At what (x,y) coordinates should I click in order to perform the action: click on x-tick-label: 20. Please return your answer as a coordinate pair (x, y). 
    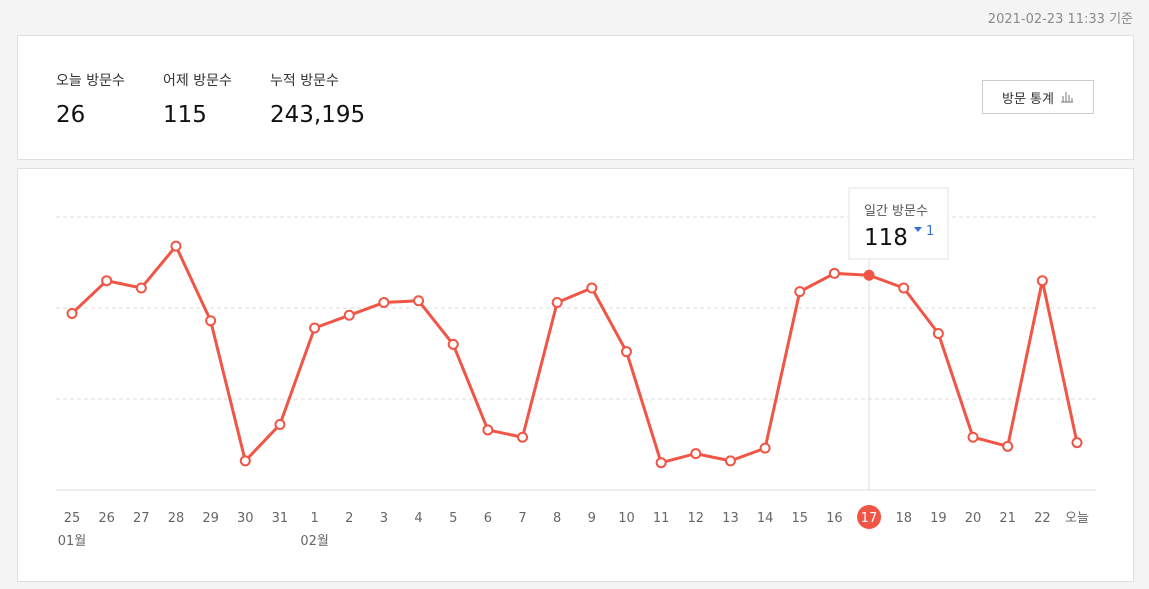
    Looking at the image, I should click on (973, 518).